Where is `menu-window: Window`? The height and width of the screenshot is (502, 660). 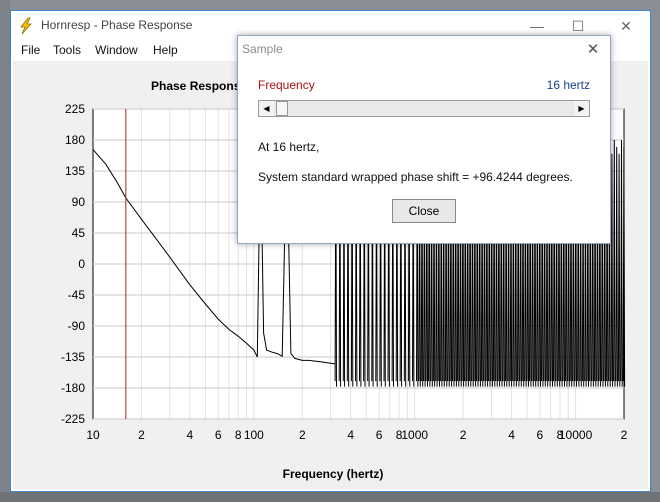
menu-window: Window is located at coordinates (116, 50).